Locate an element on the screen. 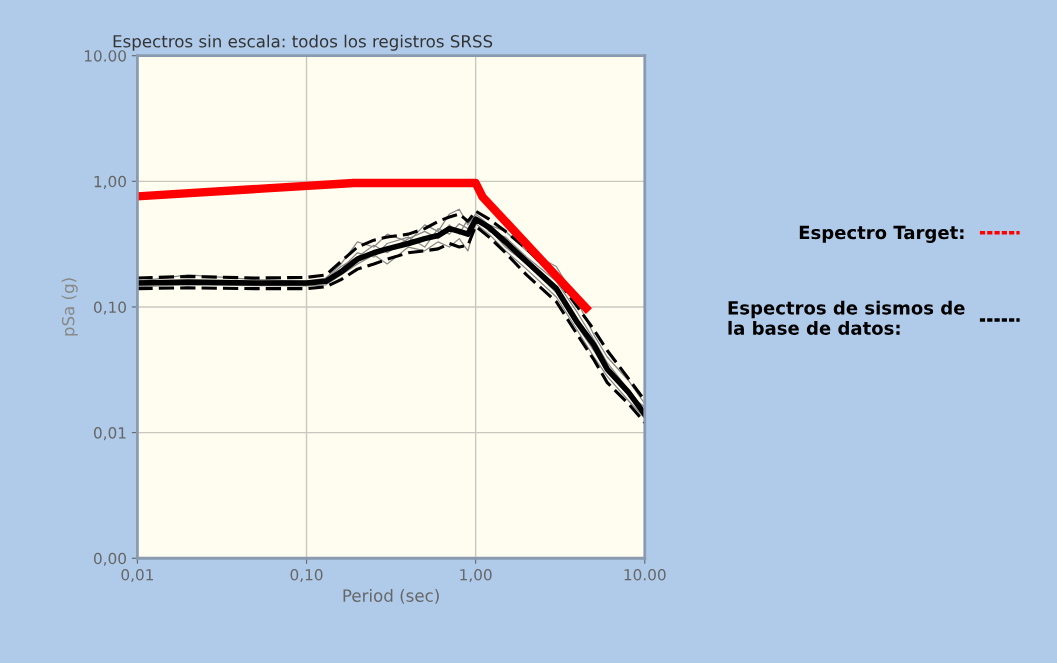 This screenshot has height=663, width=1057. legend-label: Espectro Target: is located at coordinates (881, 234).